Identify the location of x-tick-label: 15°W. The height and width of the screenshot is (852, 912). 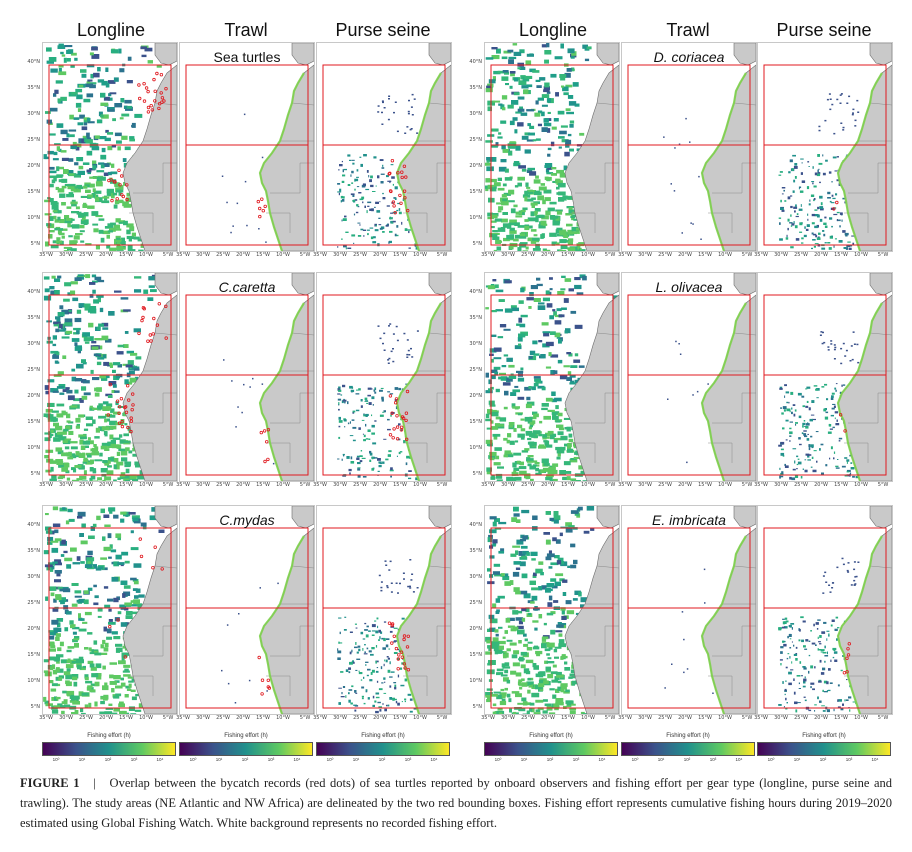
(841, 255).